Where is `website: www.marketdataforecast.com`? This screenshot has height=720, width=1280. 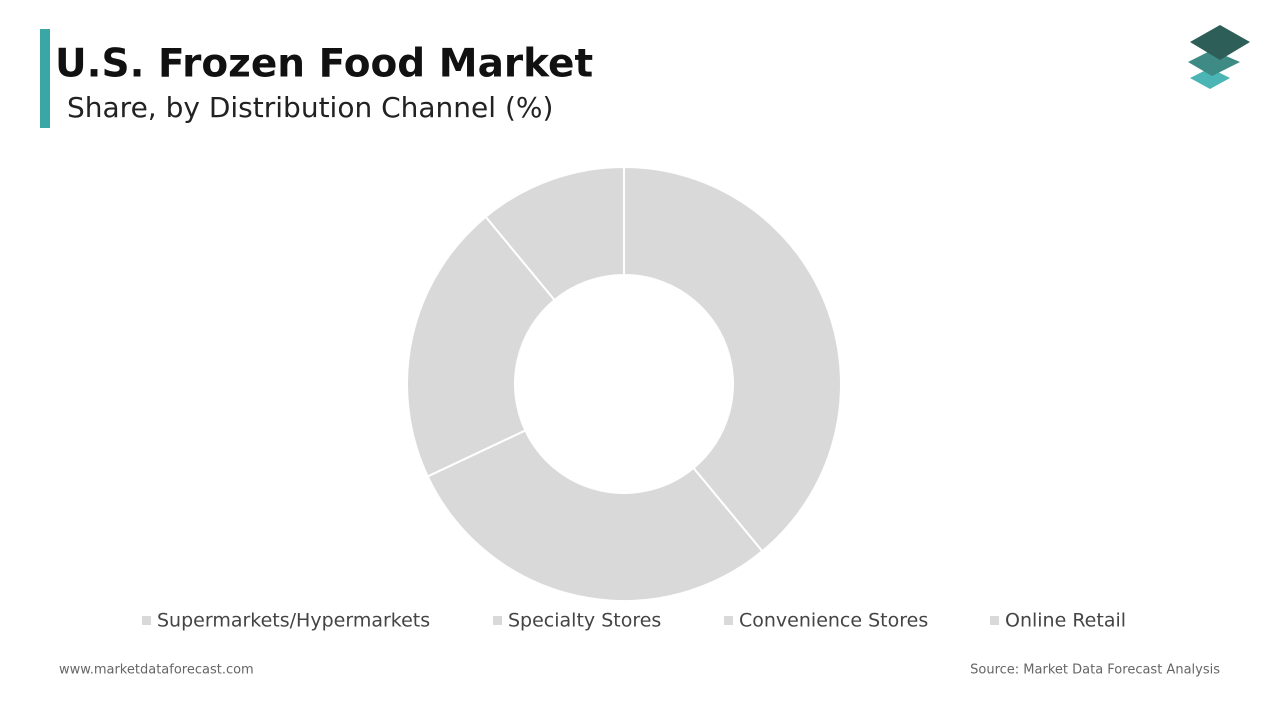 website: www.marketdataforecast.com is located at coordinates (156, 670).